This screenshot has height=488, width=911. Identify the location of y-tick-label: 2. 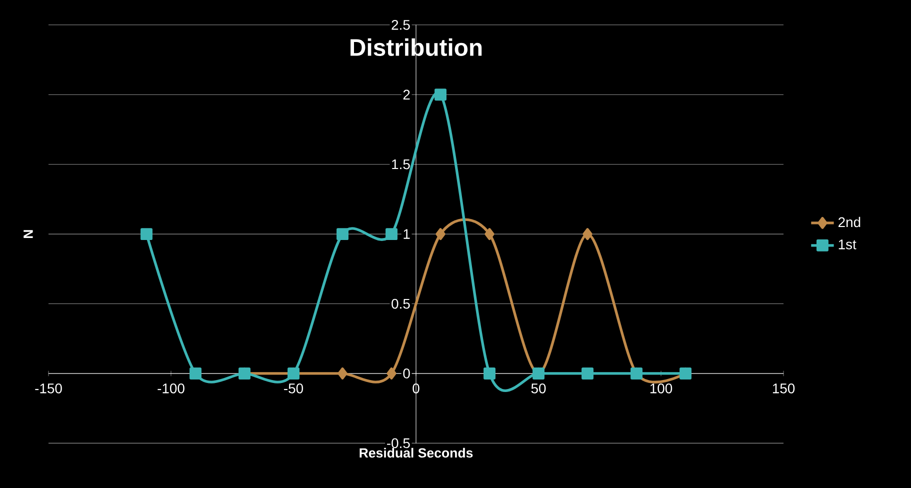
(406, 95).